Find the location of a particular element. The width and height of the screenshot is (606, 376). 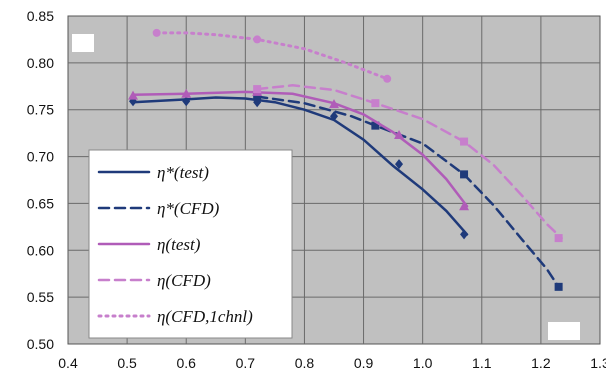

y-tick-label: 0.85 is located at coordinates (40, 16).